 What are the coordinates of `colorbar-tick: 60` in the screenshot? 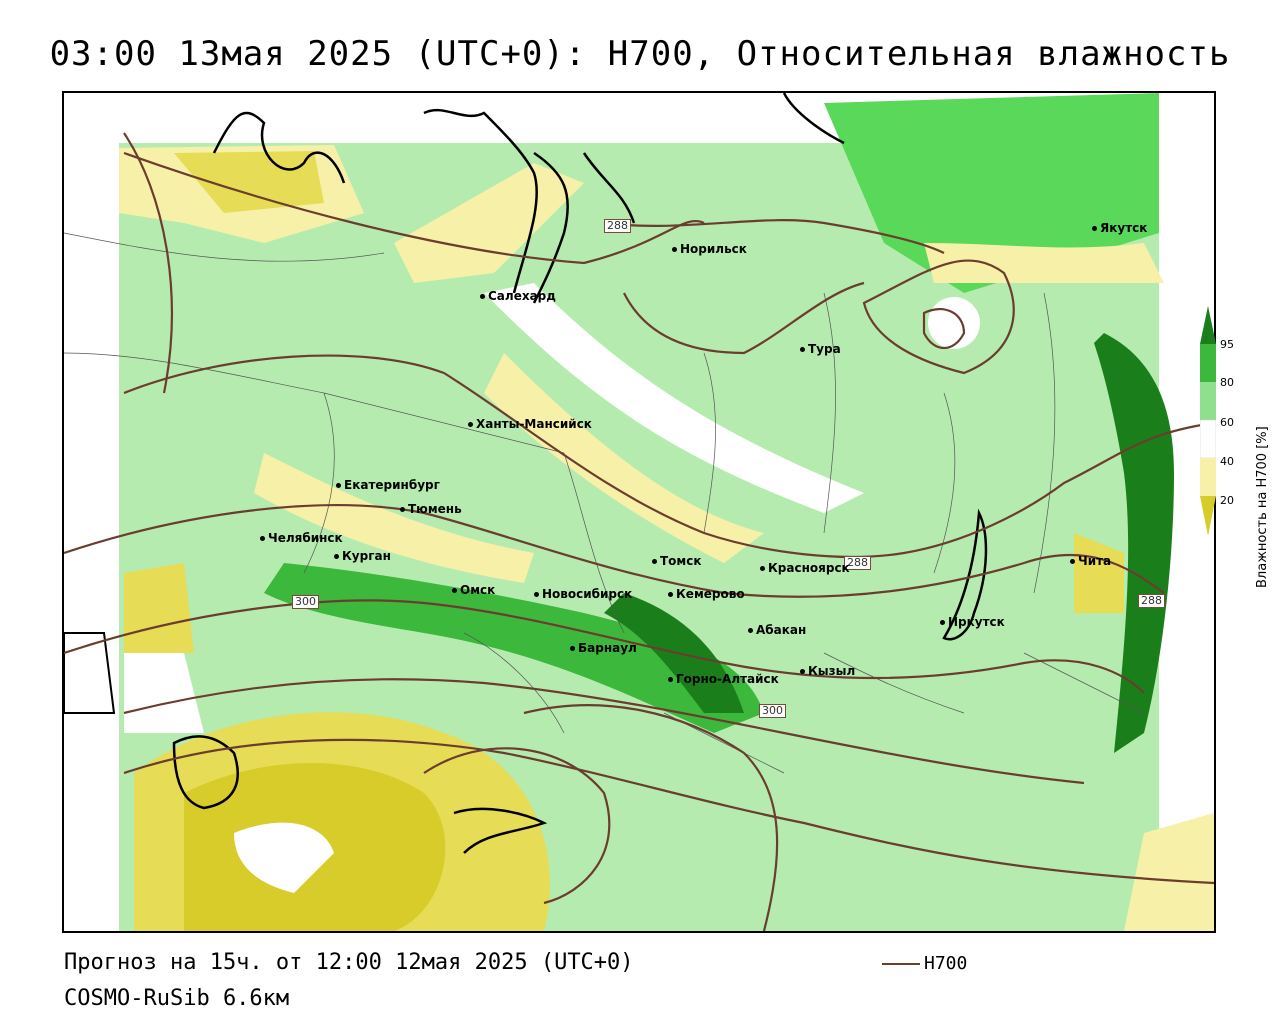 It's located at (1227, 422).